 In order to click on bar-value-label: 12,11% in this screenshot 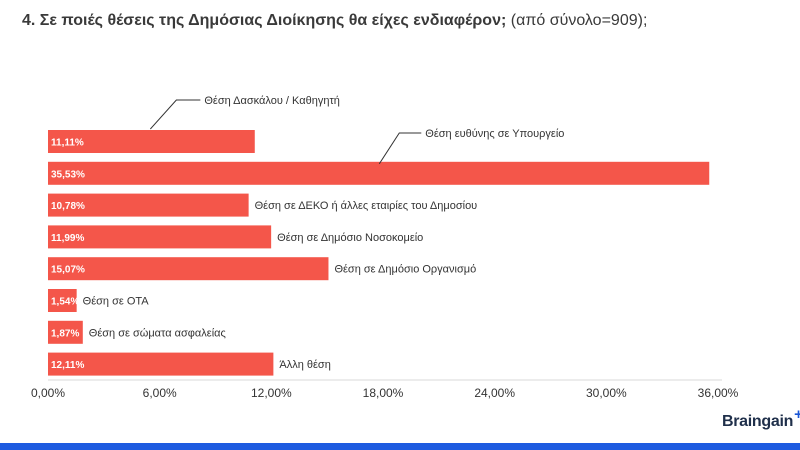, I will do `click(67, 365)`.